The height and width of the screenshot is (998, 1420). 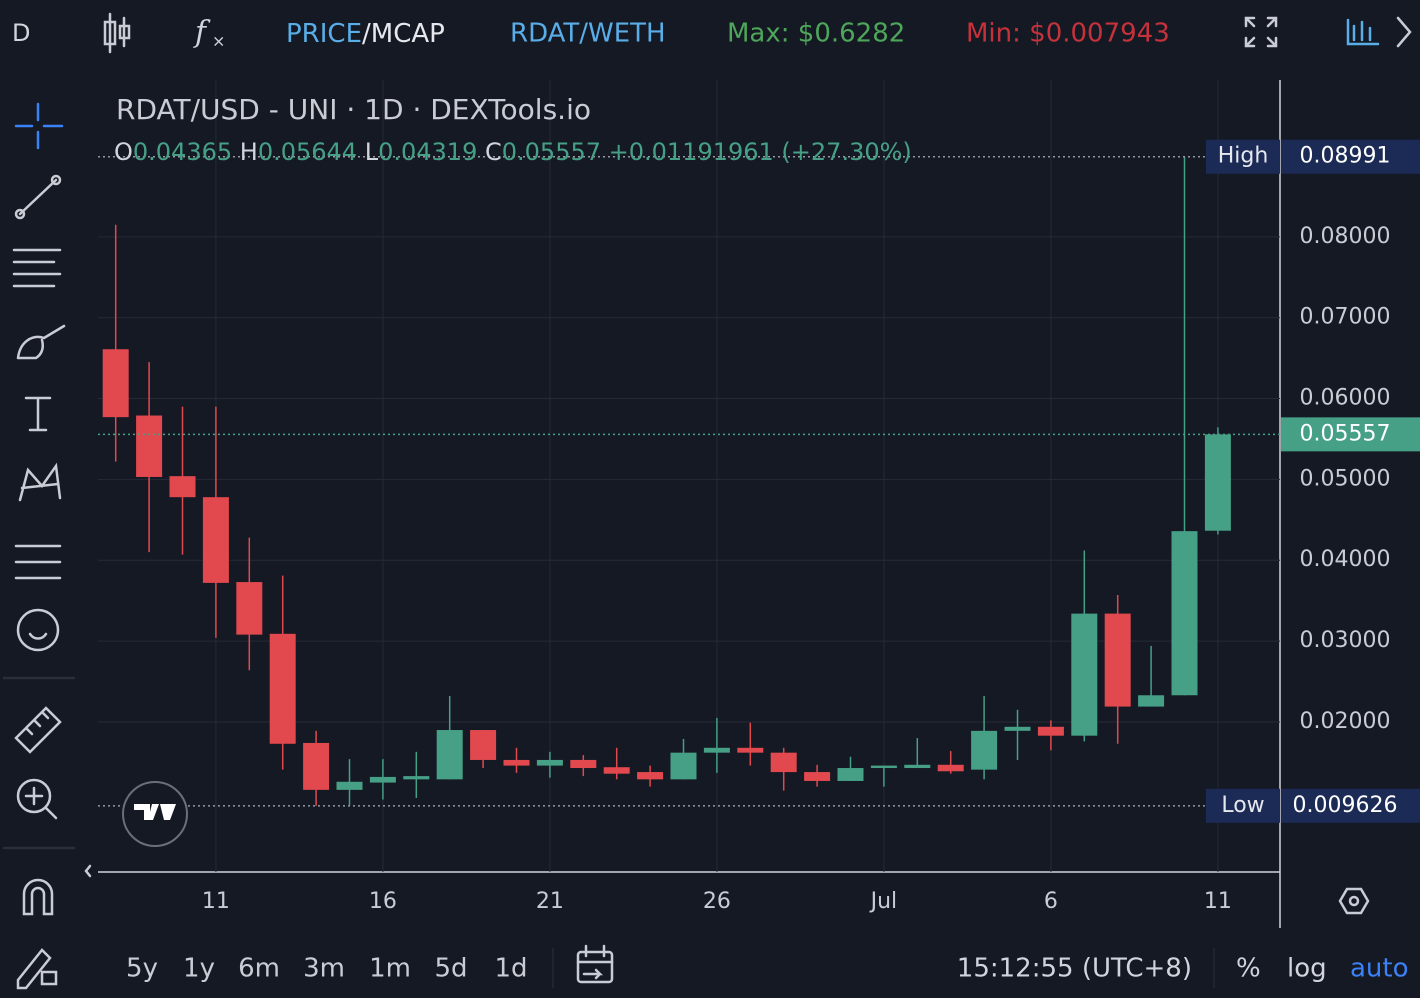 I want to click on legend-low: 0.04319, so click(x=427, y=152).